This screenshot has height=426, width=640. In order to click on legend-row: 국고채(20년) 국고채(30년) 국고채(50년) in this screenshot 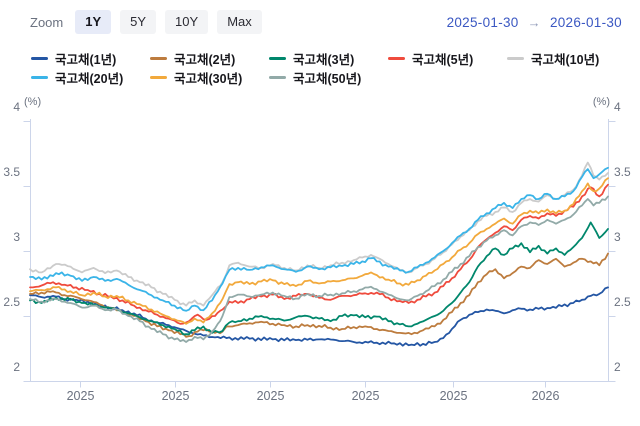, I will do `click(334, 77)`.